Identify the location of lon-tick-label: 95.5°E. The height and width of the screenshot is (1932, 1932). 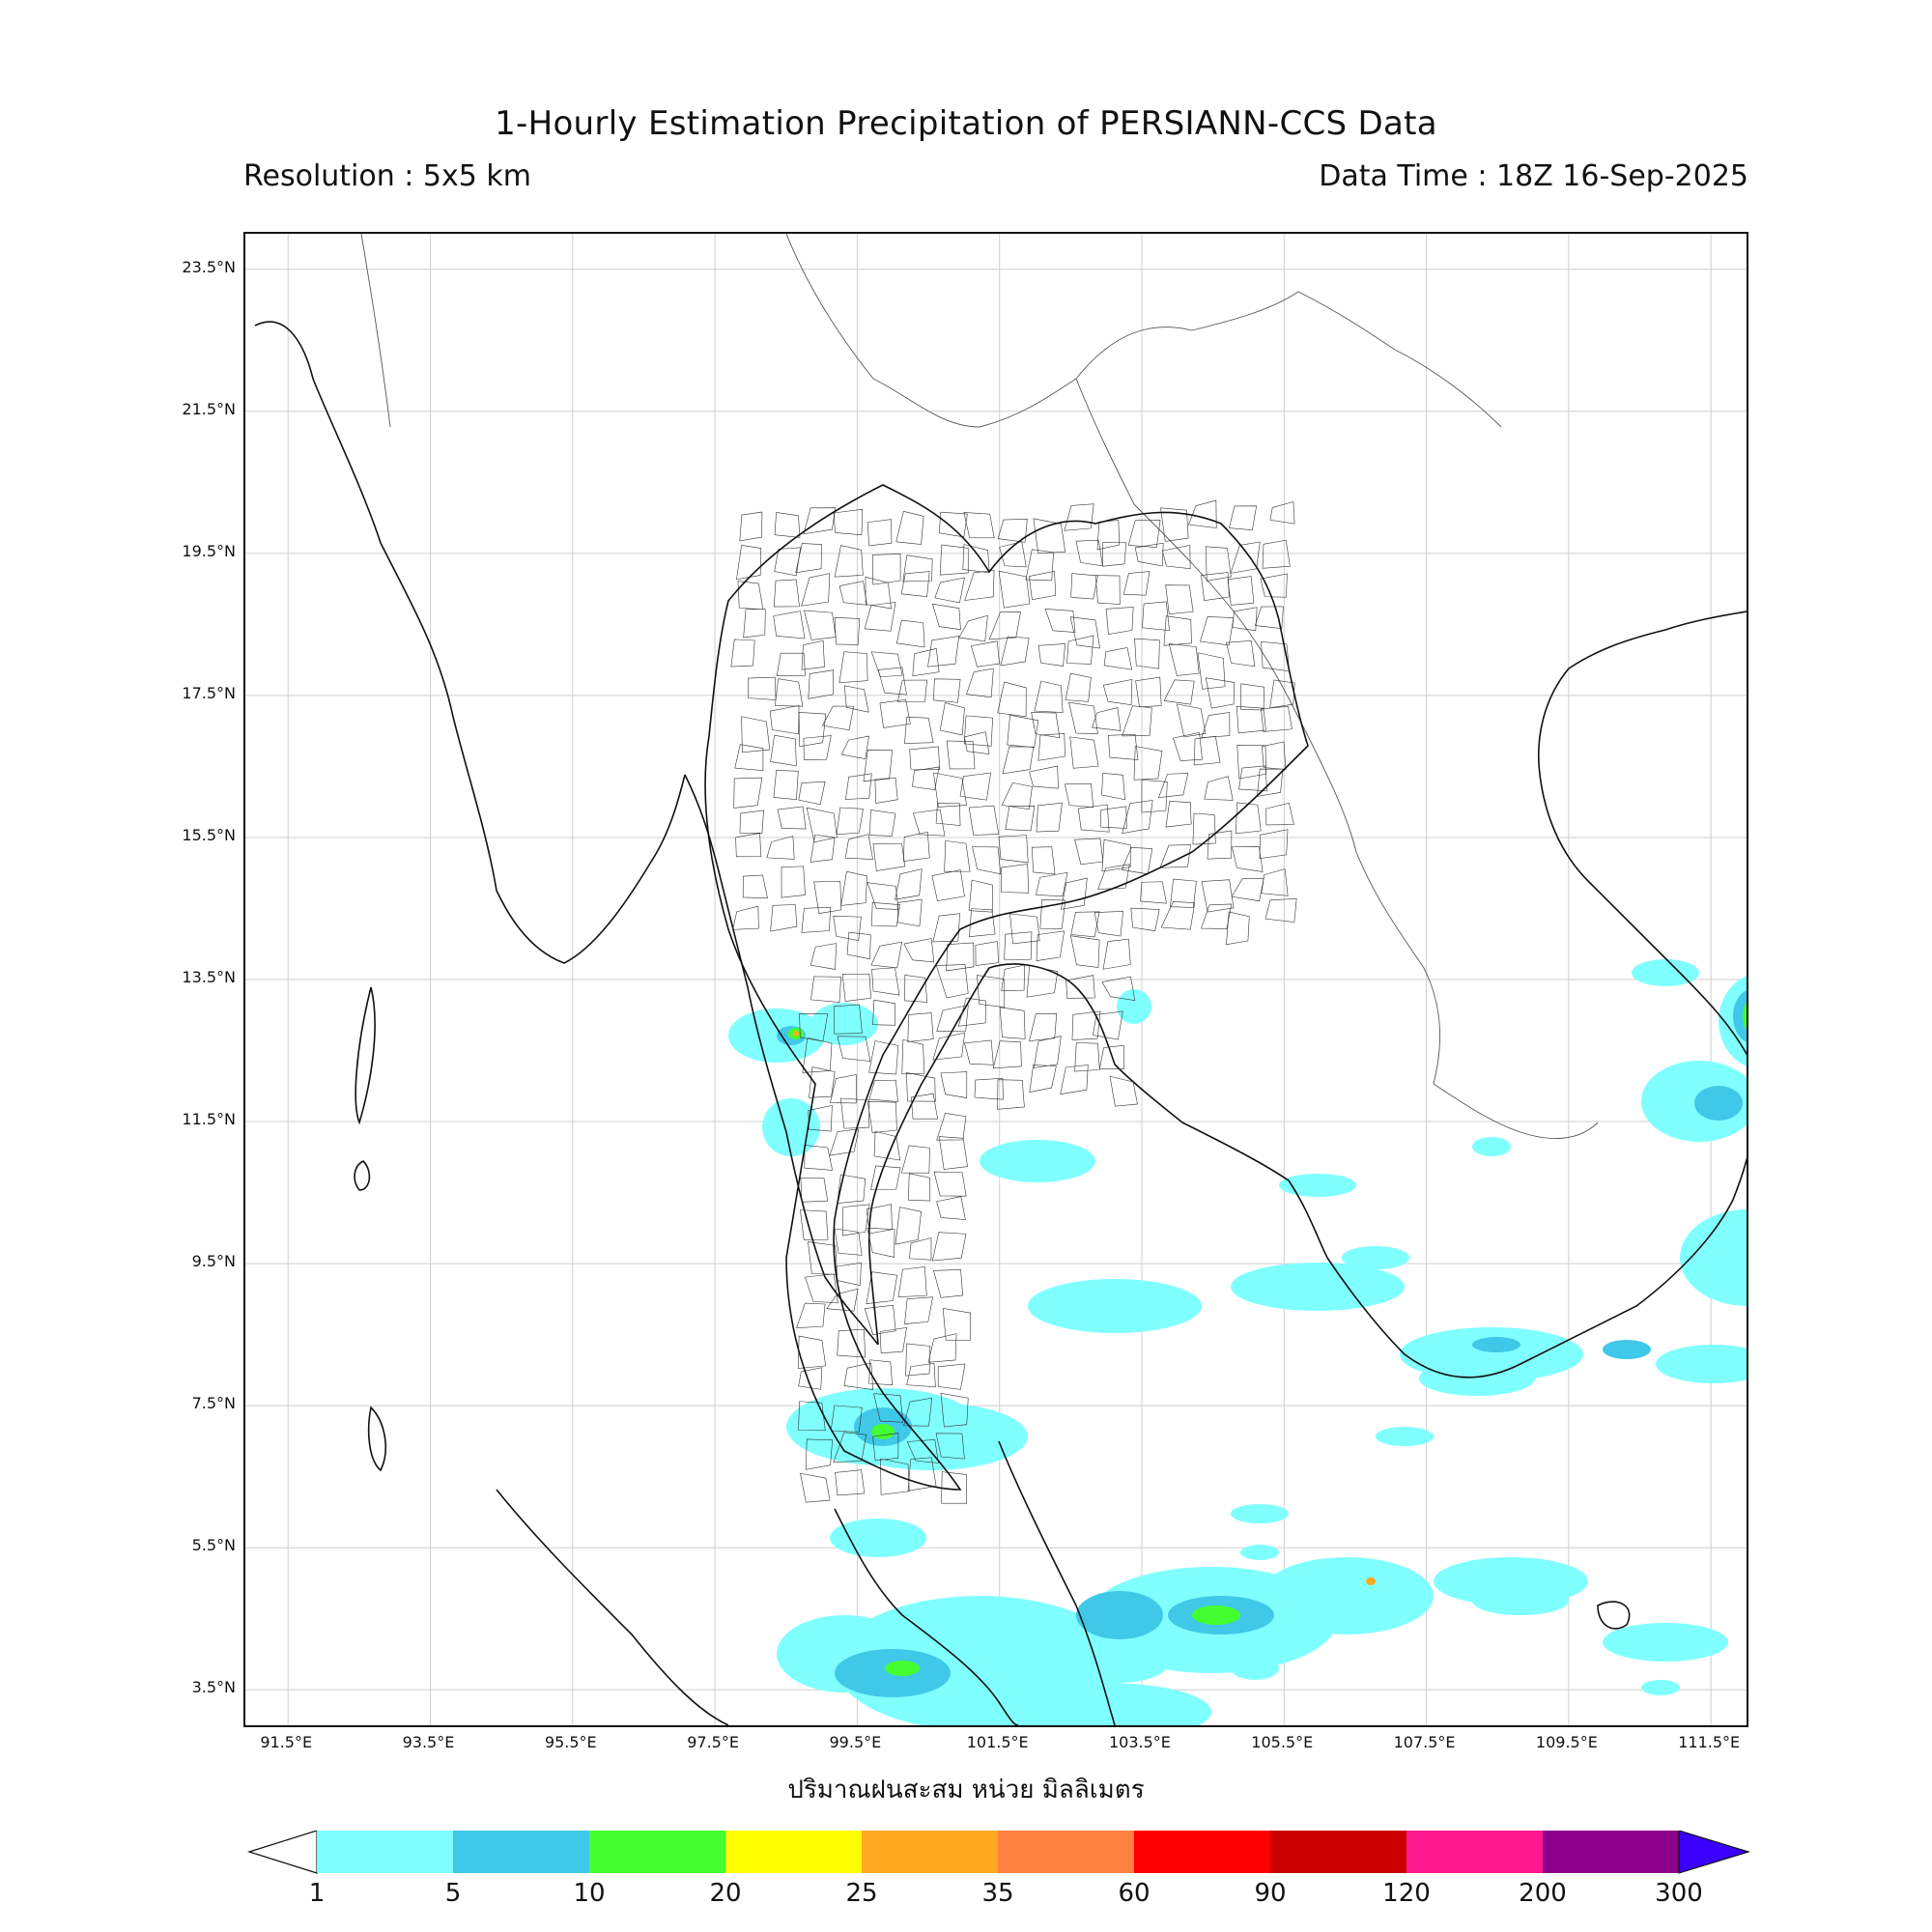
(570, 1742).